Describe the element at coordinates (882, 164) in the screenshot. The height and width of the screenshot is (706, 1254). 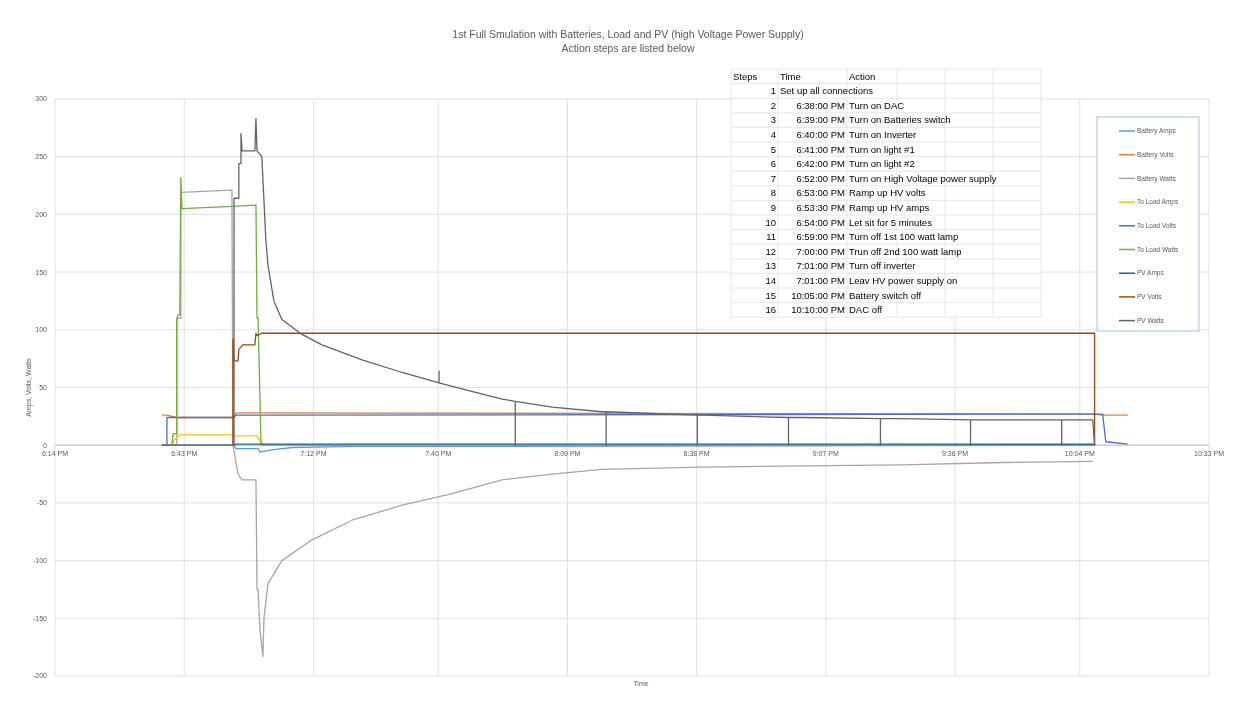
I see `annotation: Turn on light #2` at that location.